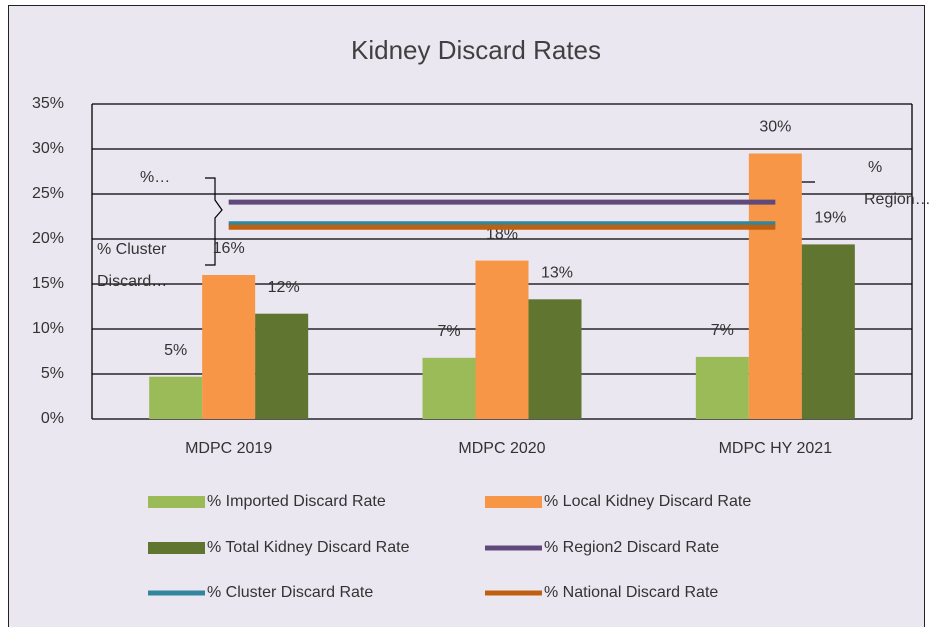  What do you see at coordinates (48, 238) in the screenshot?
I see `y-tick-label: 20%` at bounding box center [48, 238].